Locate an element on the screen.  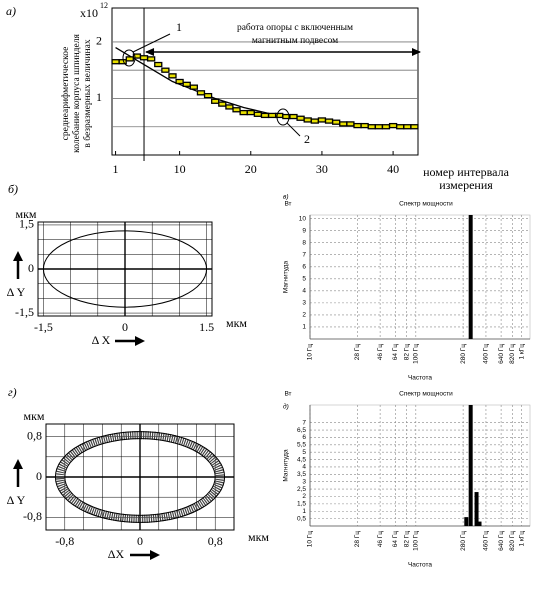
x-axis-label: номер интервала is located at coordinates (466, 172).